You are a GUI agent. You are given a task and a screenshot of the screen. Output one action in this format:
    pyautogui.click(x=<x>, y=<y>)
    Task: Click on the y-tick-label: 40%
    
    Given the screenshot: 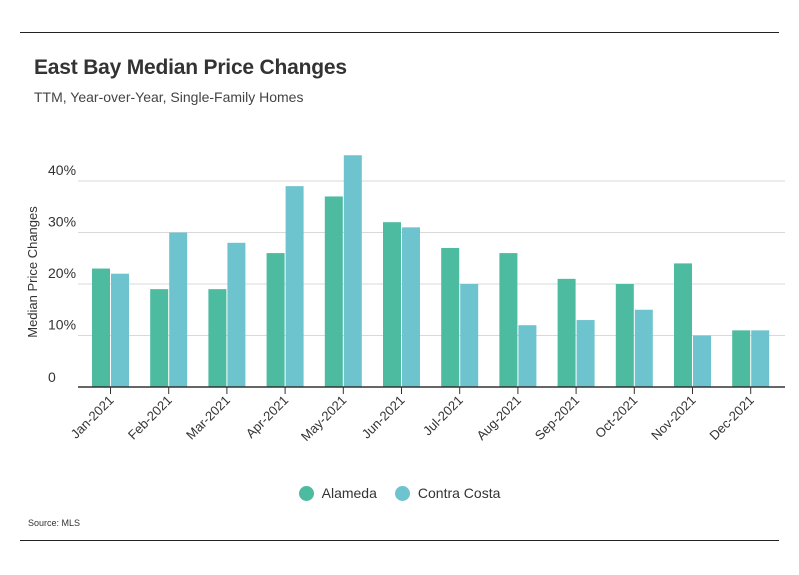 What is the action you would take?
    pyautogui.click(x=62, y=170)
    